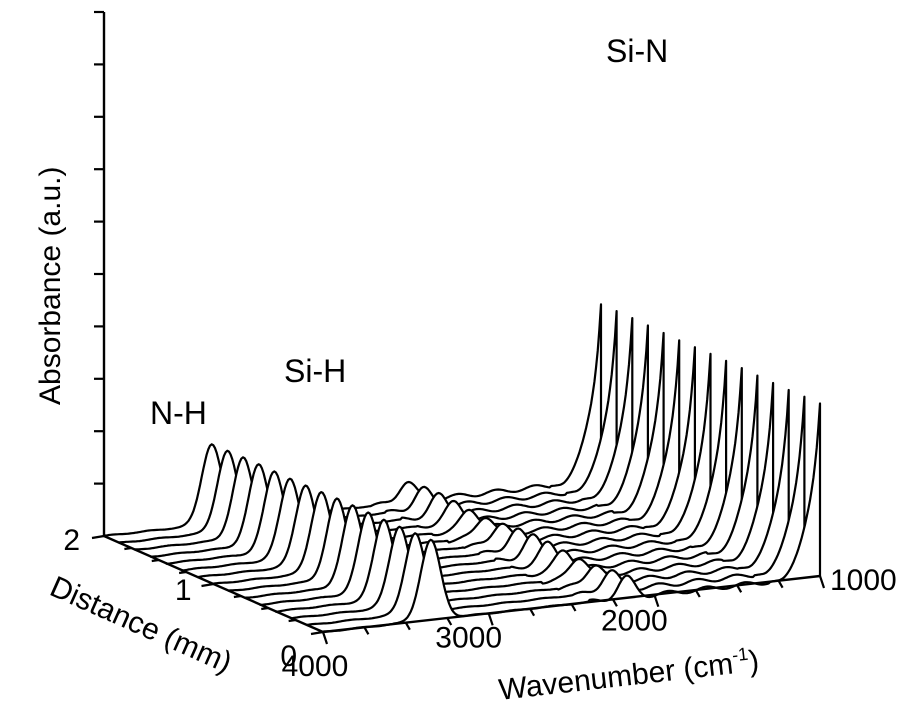 This screenshot has height=706, width=914. Describe the element at coordinates (71, 540) in the screenshot. I see `z-tick-label: 2` at that location.